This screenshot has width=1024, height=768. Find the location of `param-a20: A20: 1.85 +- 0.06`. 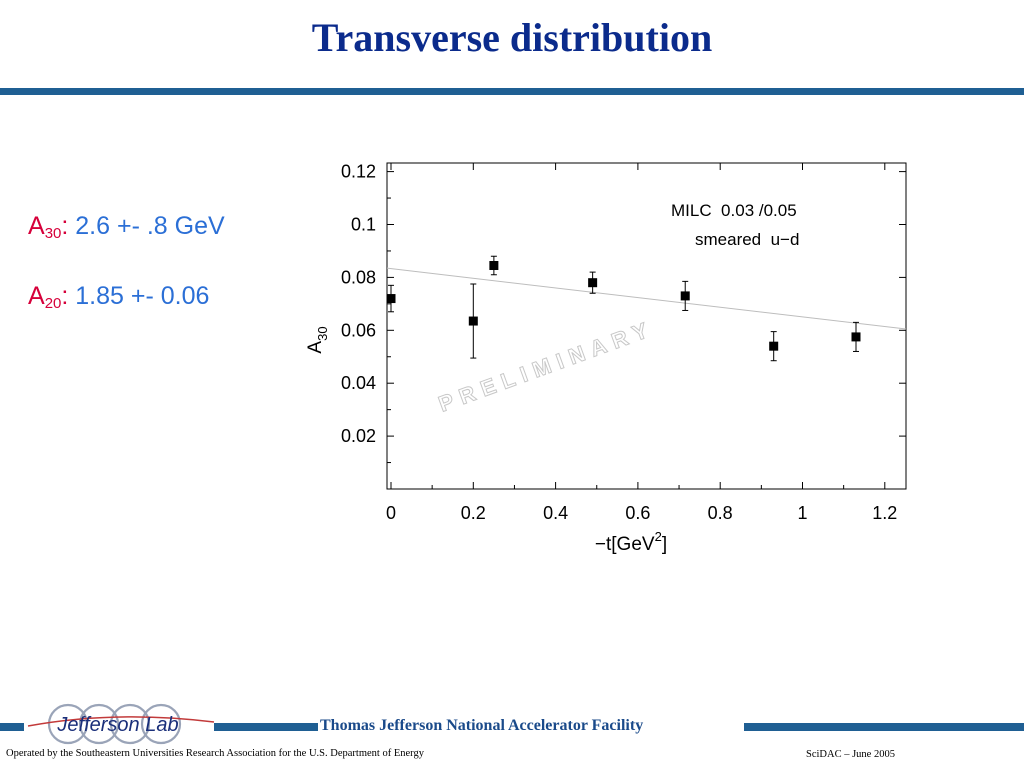

param-a20: A20: 1.85 +- 0.06 is located at coordinates (118, 297).